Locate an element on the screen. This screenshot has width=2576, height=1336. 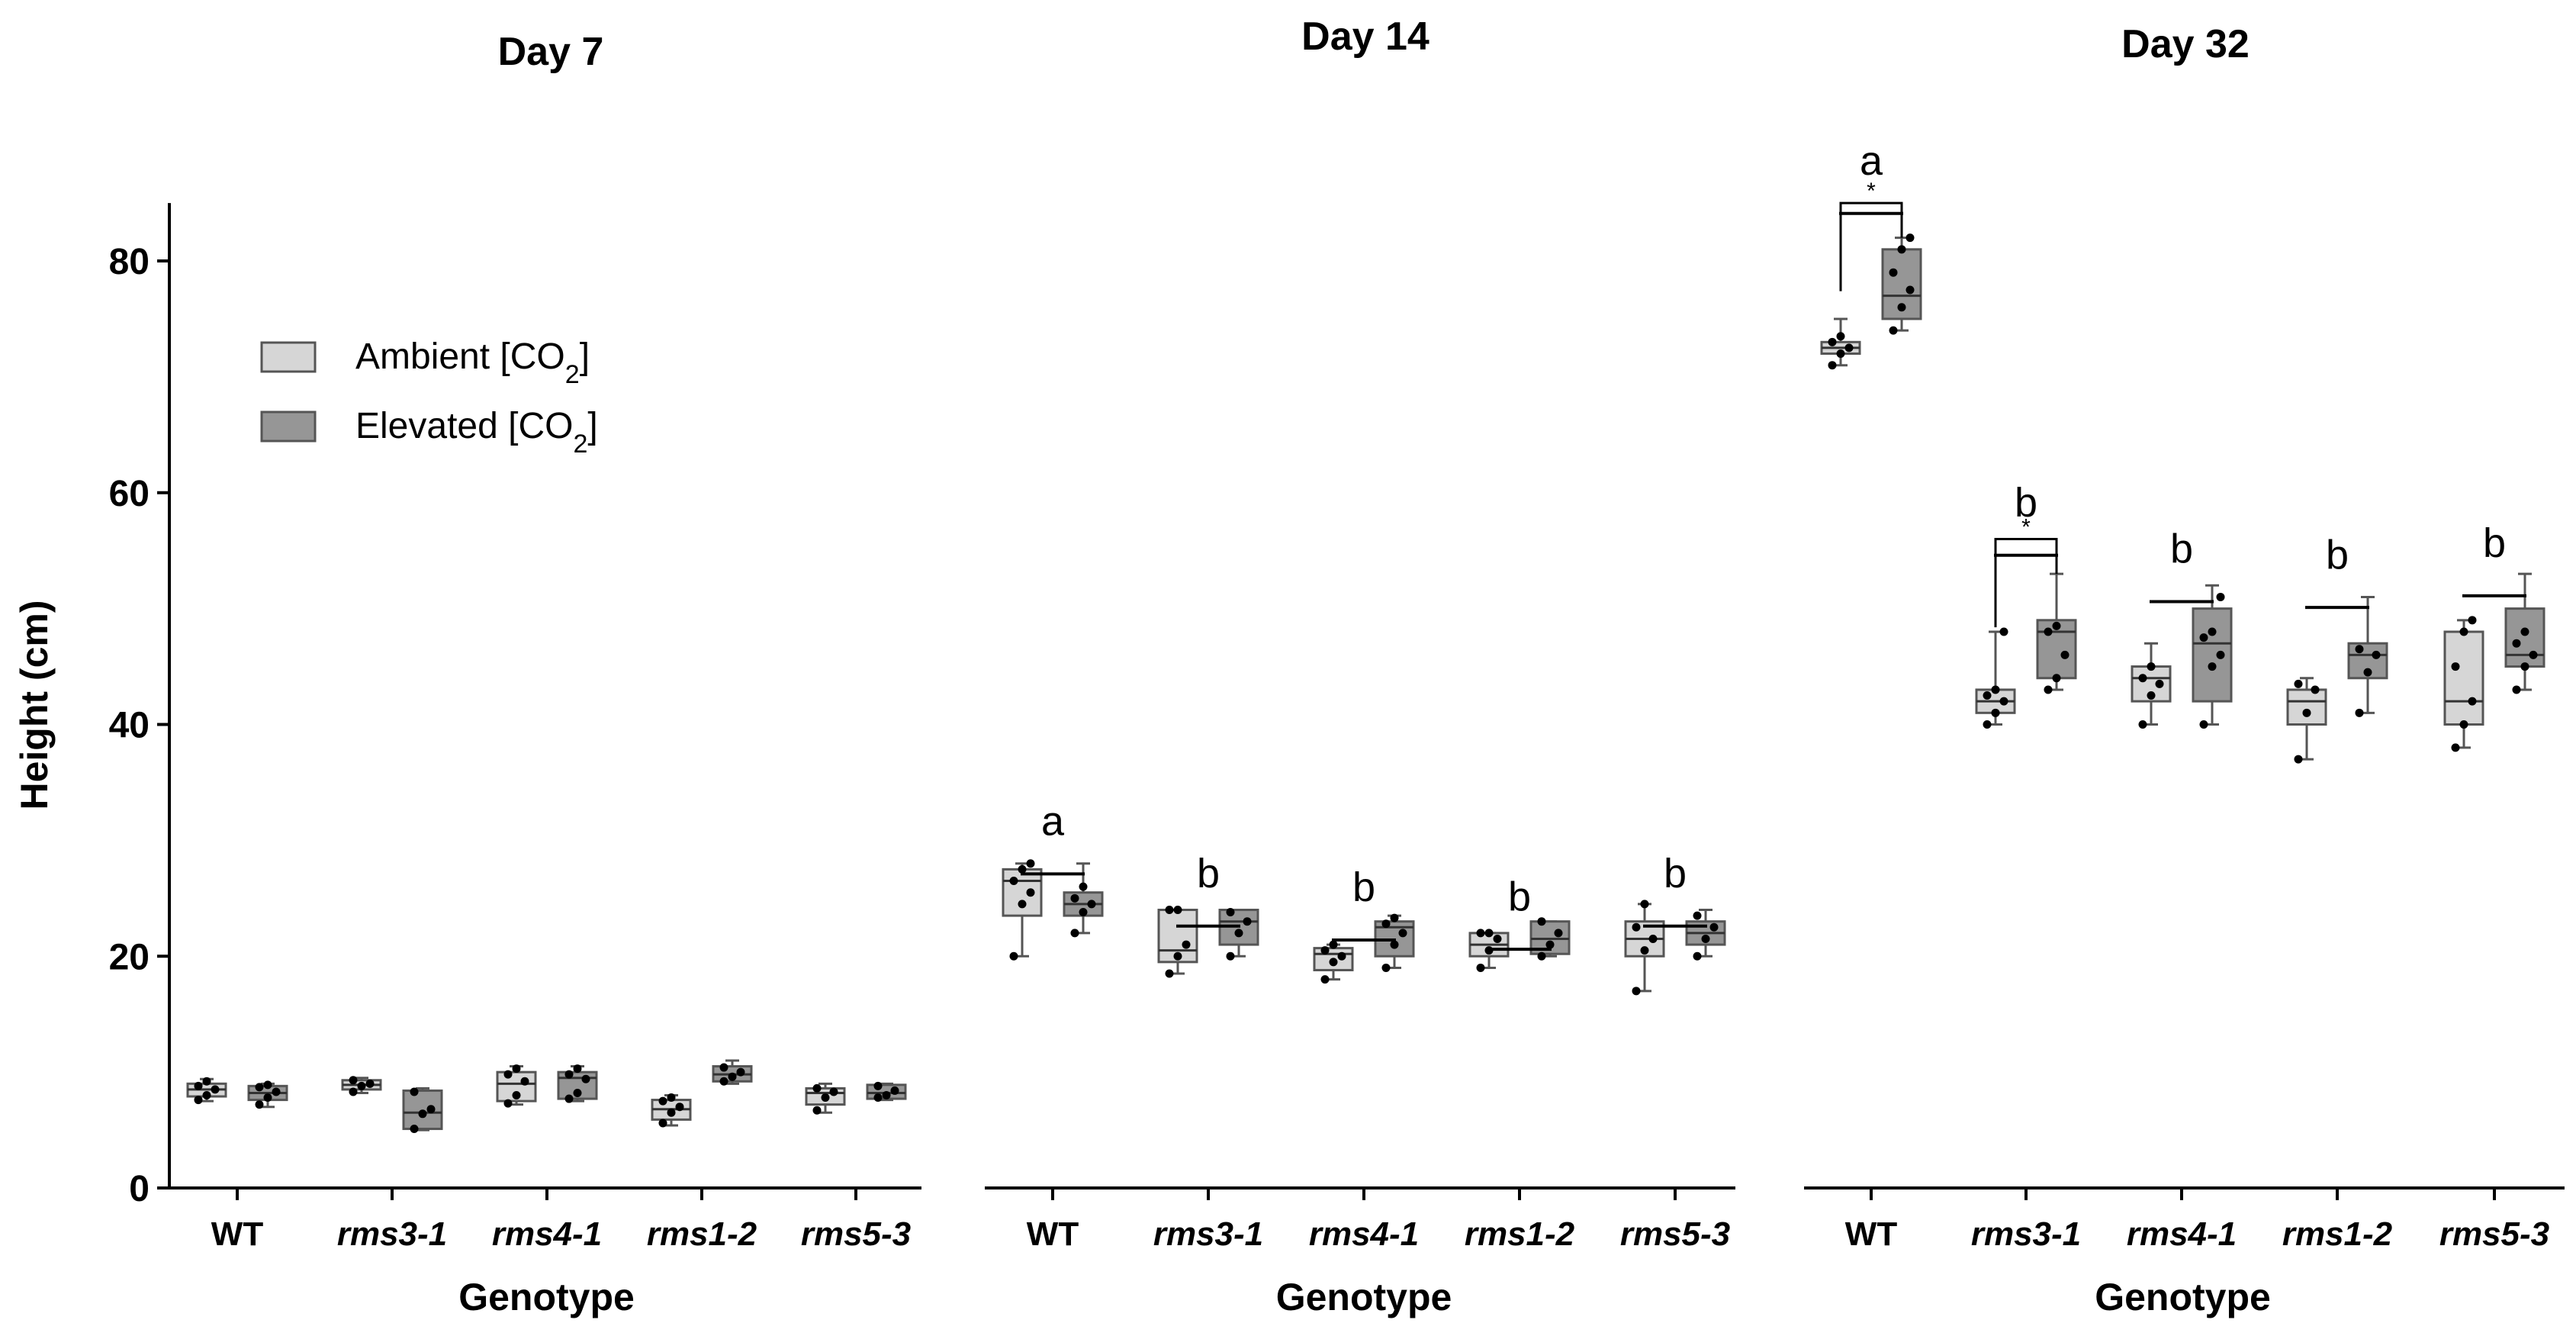
x-tick-label: rms3-1 is located at coordinates (1208, 1234).